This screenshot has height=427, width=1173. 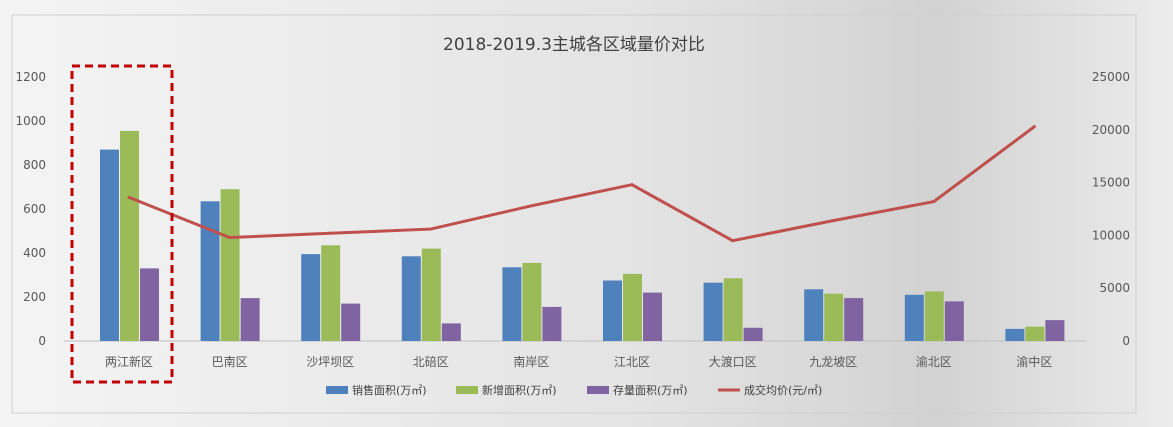 I want to click on y-right-tick-label: 5000, so click(x=1114, y=288).